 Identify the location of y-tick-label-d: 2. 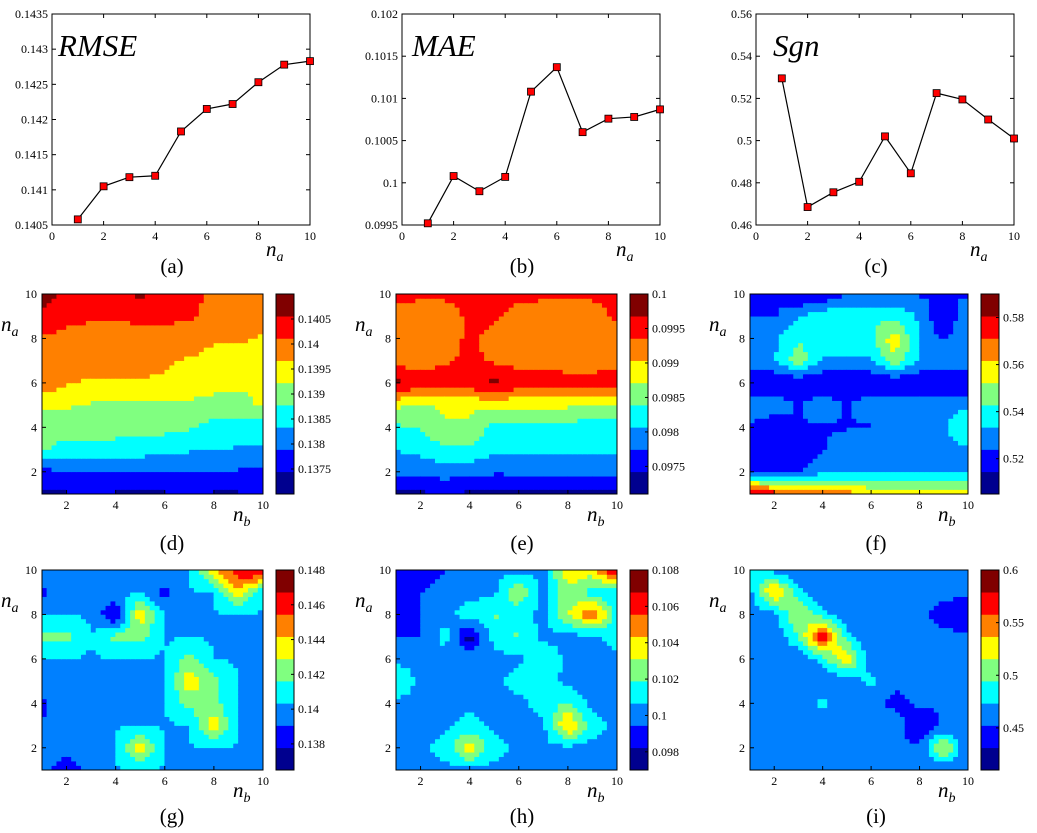
(34, 472).